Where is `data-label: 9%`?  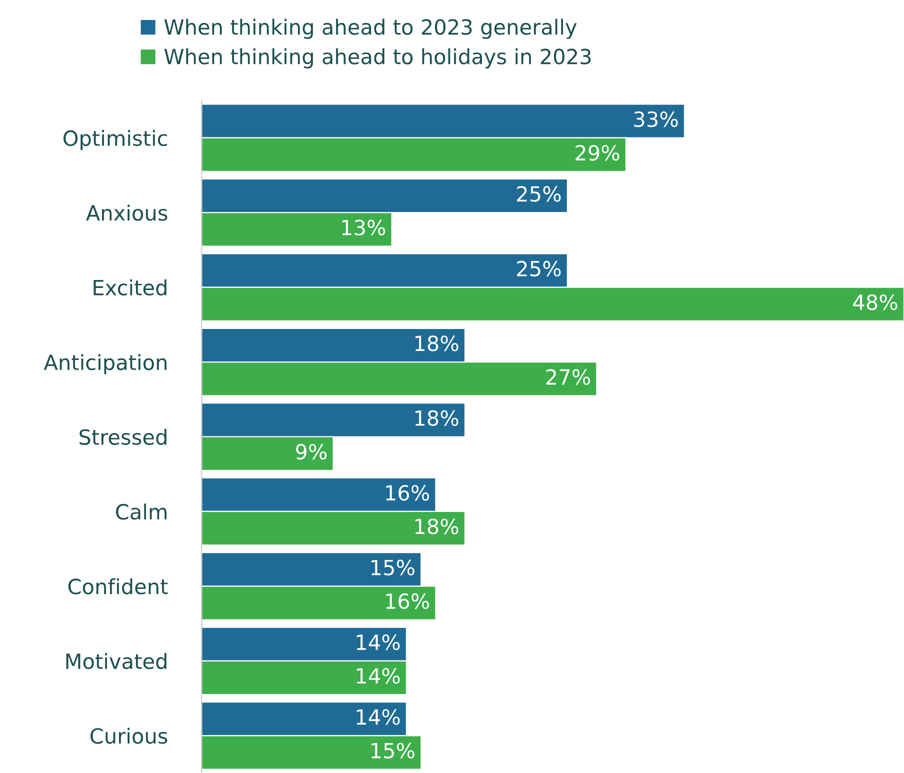
data-label: 9% is located at coordinates (311, 452).